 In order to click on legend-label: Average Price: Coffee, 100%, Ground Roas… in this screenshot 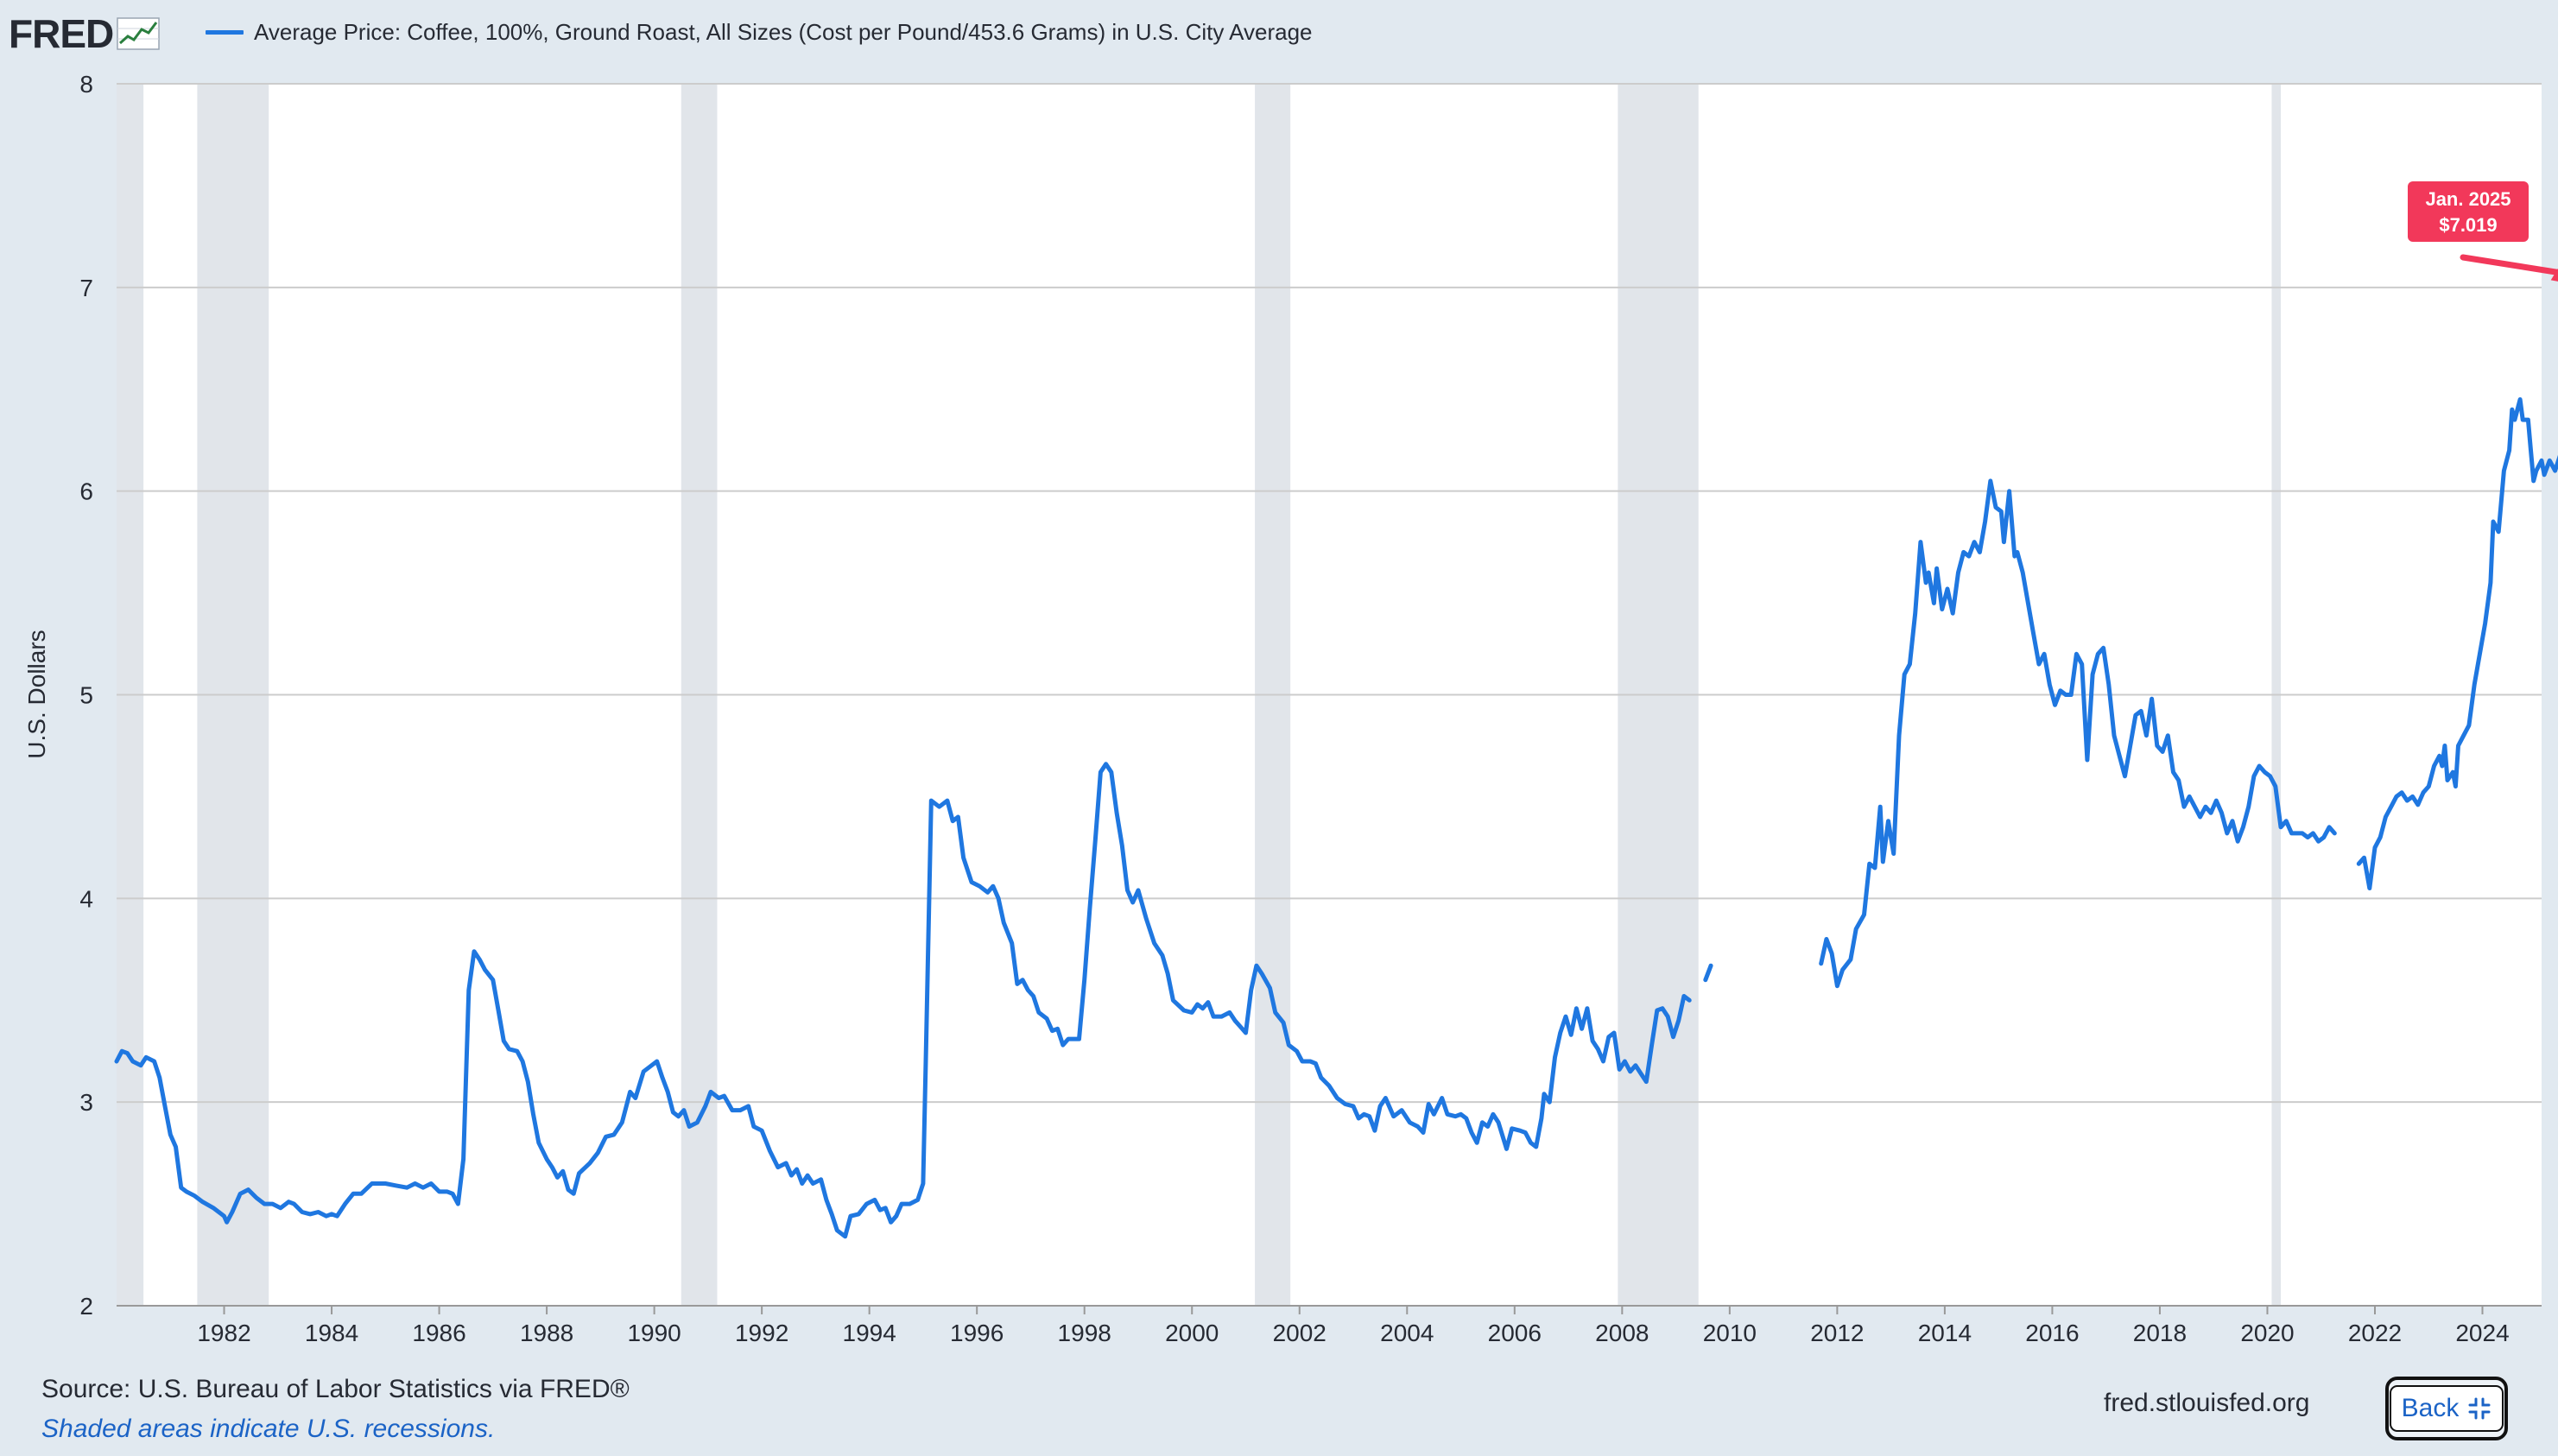, I will do `click(783, 32)`.